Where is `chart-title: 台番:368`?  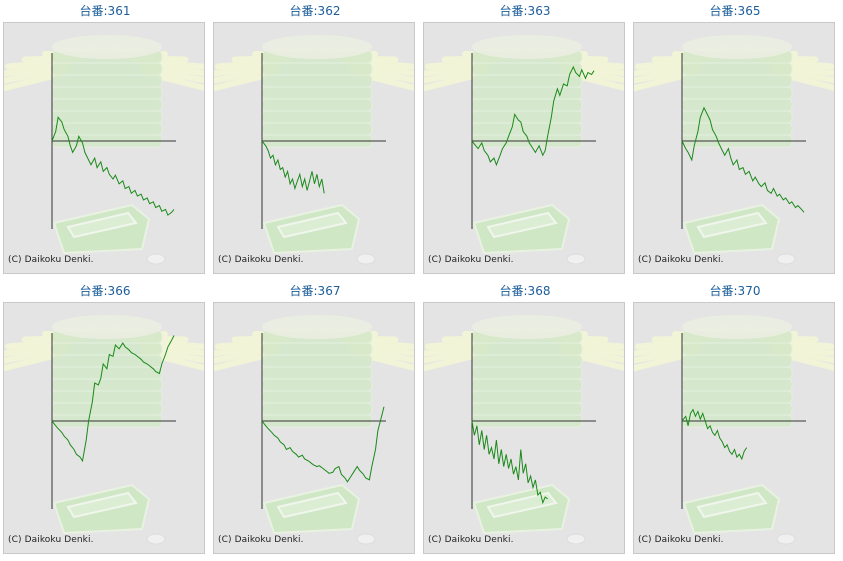 chart-title: 台番:368 is located at coordinates (525, 291).